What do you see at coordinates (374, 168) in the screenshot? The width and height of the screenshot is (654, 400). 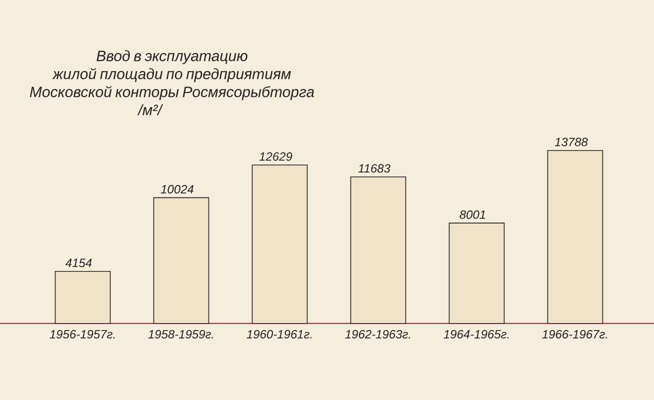 I see `data-label: 11683` at bounding box center [374, 168].